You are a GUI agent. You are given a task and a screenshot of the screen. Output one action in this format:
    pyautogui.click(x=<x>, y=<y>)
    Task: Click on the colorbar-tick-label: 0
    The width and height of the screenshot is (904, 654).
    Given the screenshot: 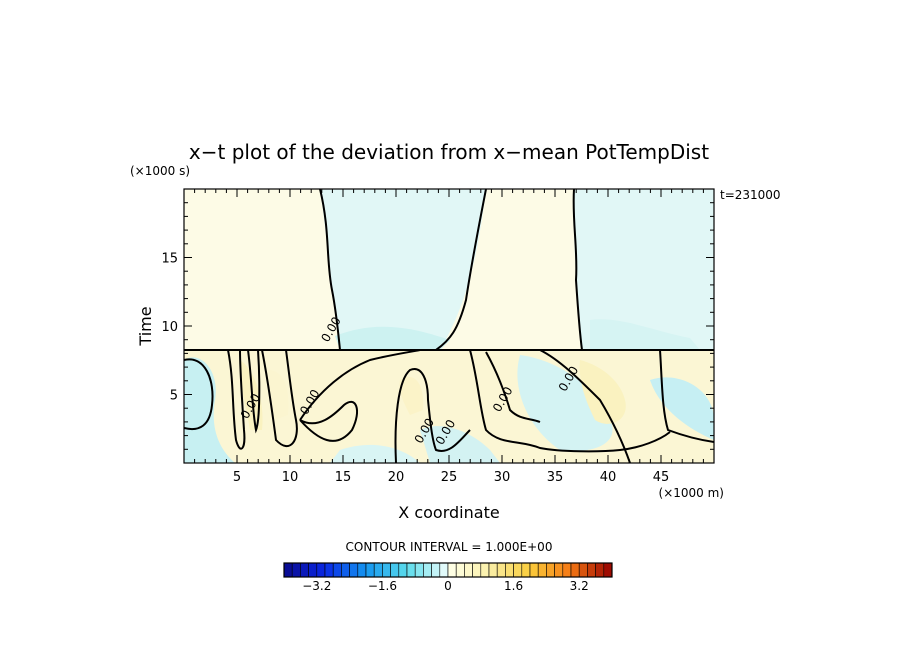 What is the action you would take?
    pyautogui.click(x=448, y=586)
    